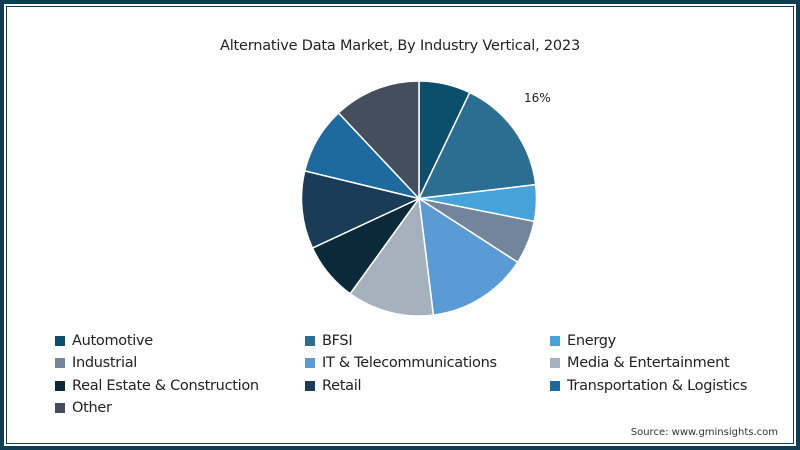 This screenshot has height=450, width=800. What do you see at coordinates (427, 341) in the screenshot?
I see `legend-item-bfsi: BFSI` at bounding box center [427, 341].